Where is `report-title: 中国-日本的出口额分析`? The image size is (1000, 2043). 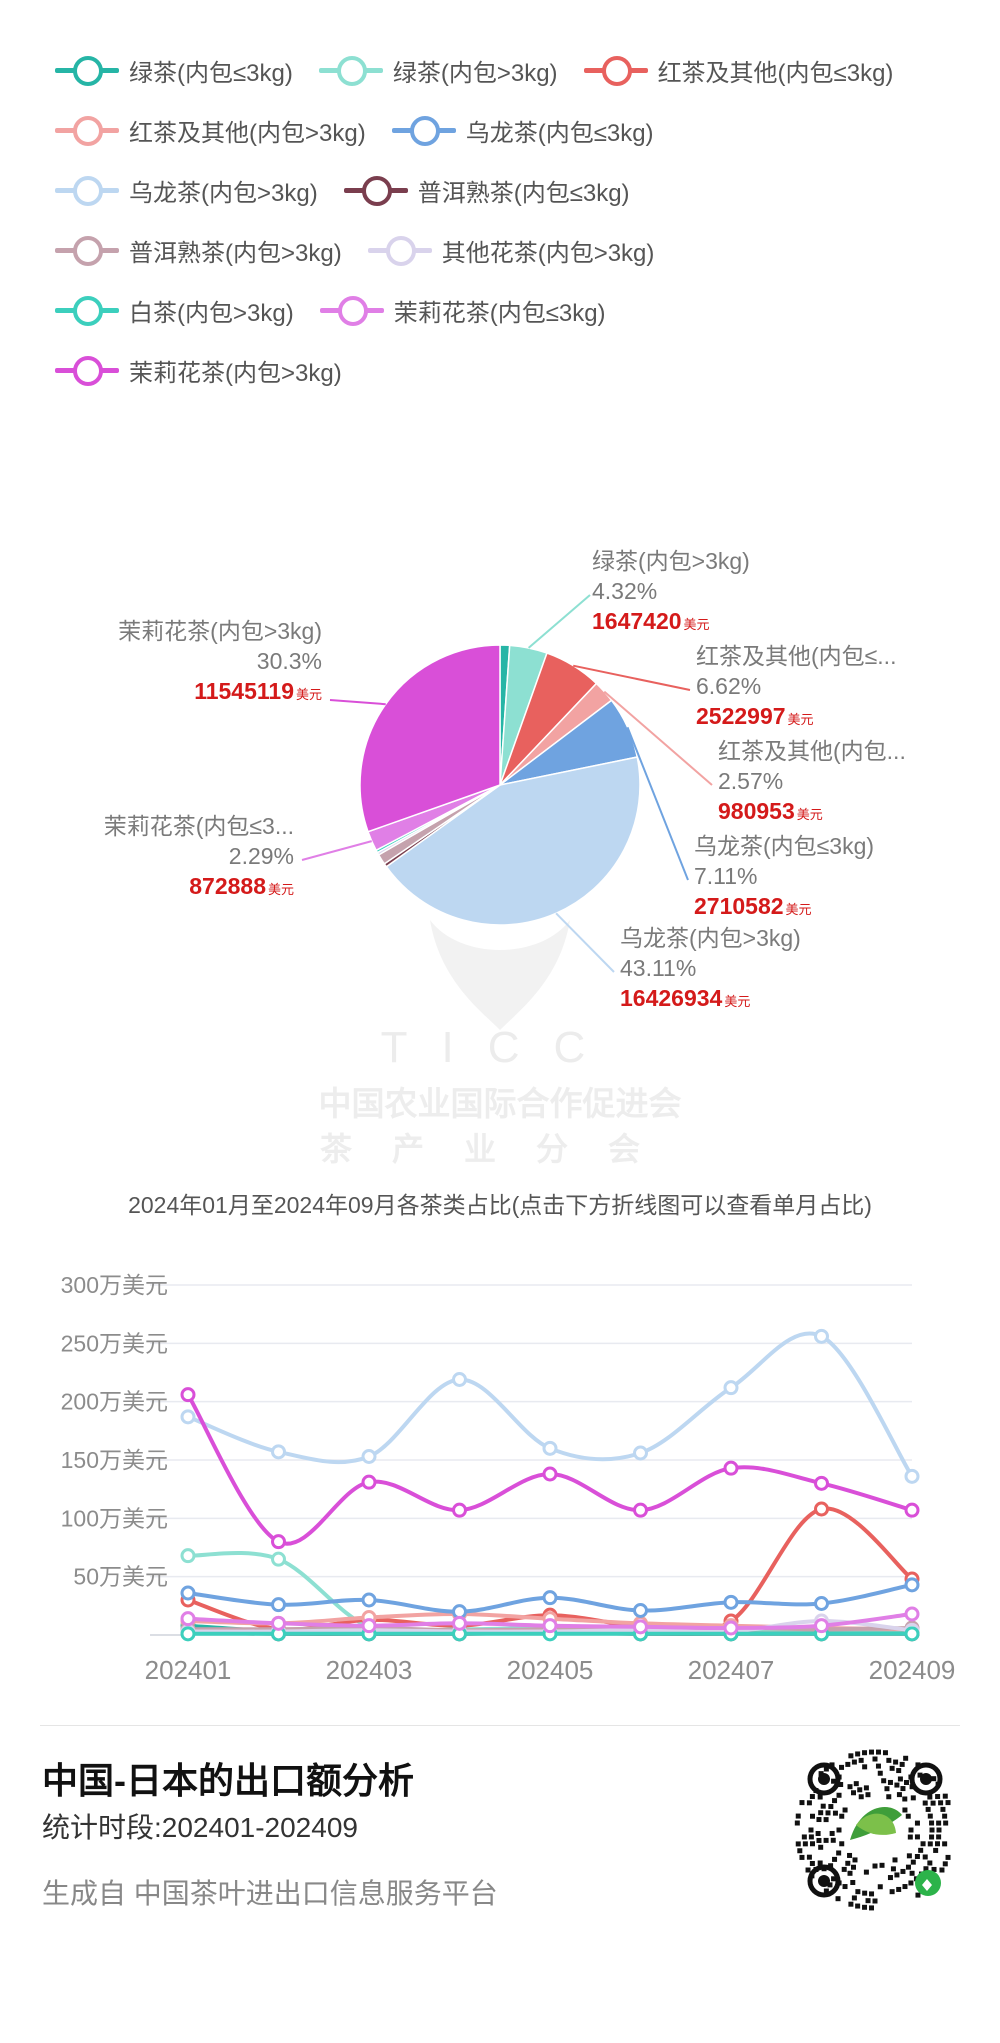 report-title: 中国-日本的出口额分析 is located at coordinates (228, 1780).